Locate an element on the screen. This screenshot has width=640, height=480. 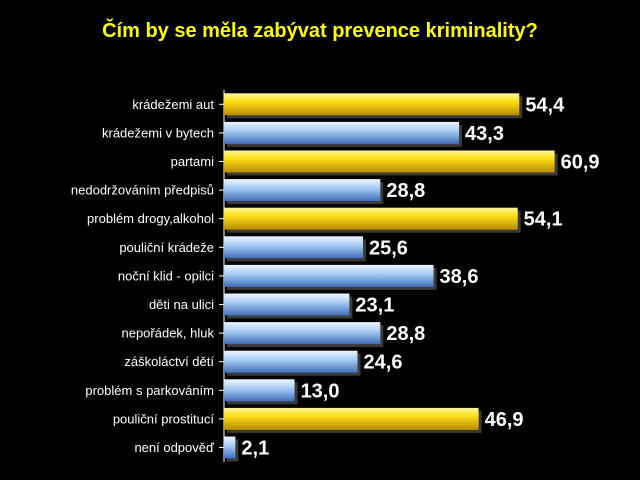
bar-value-label: 46,9 is located at coordinates (504, 420).